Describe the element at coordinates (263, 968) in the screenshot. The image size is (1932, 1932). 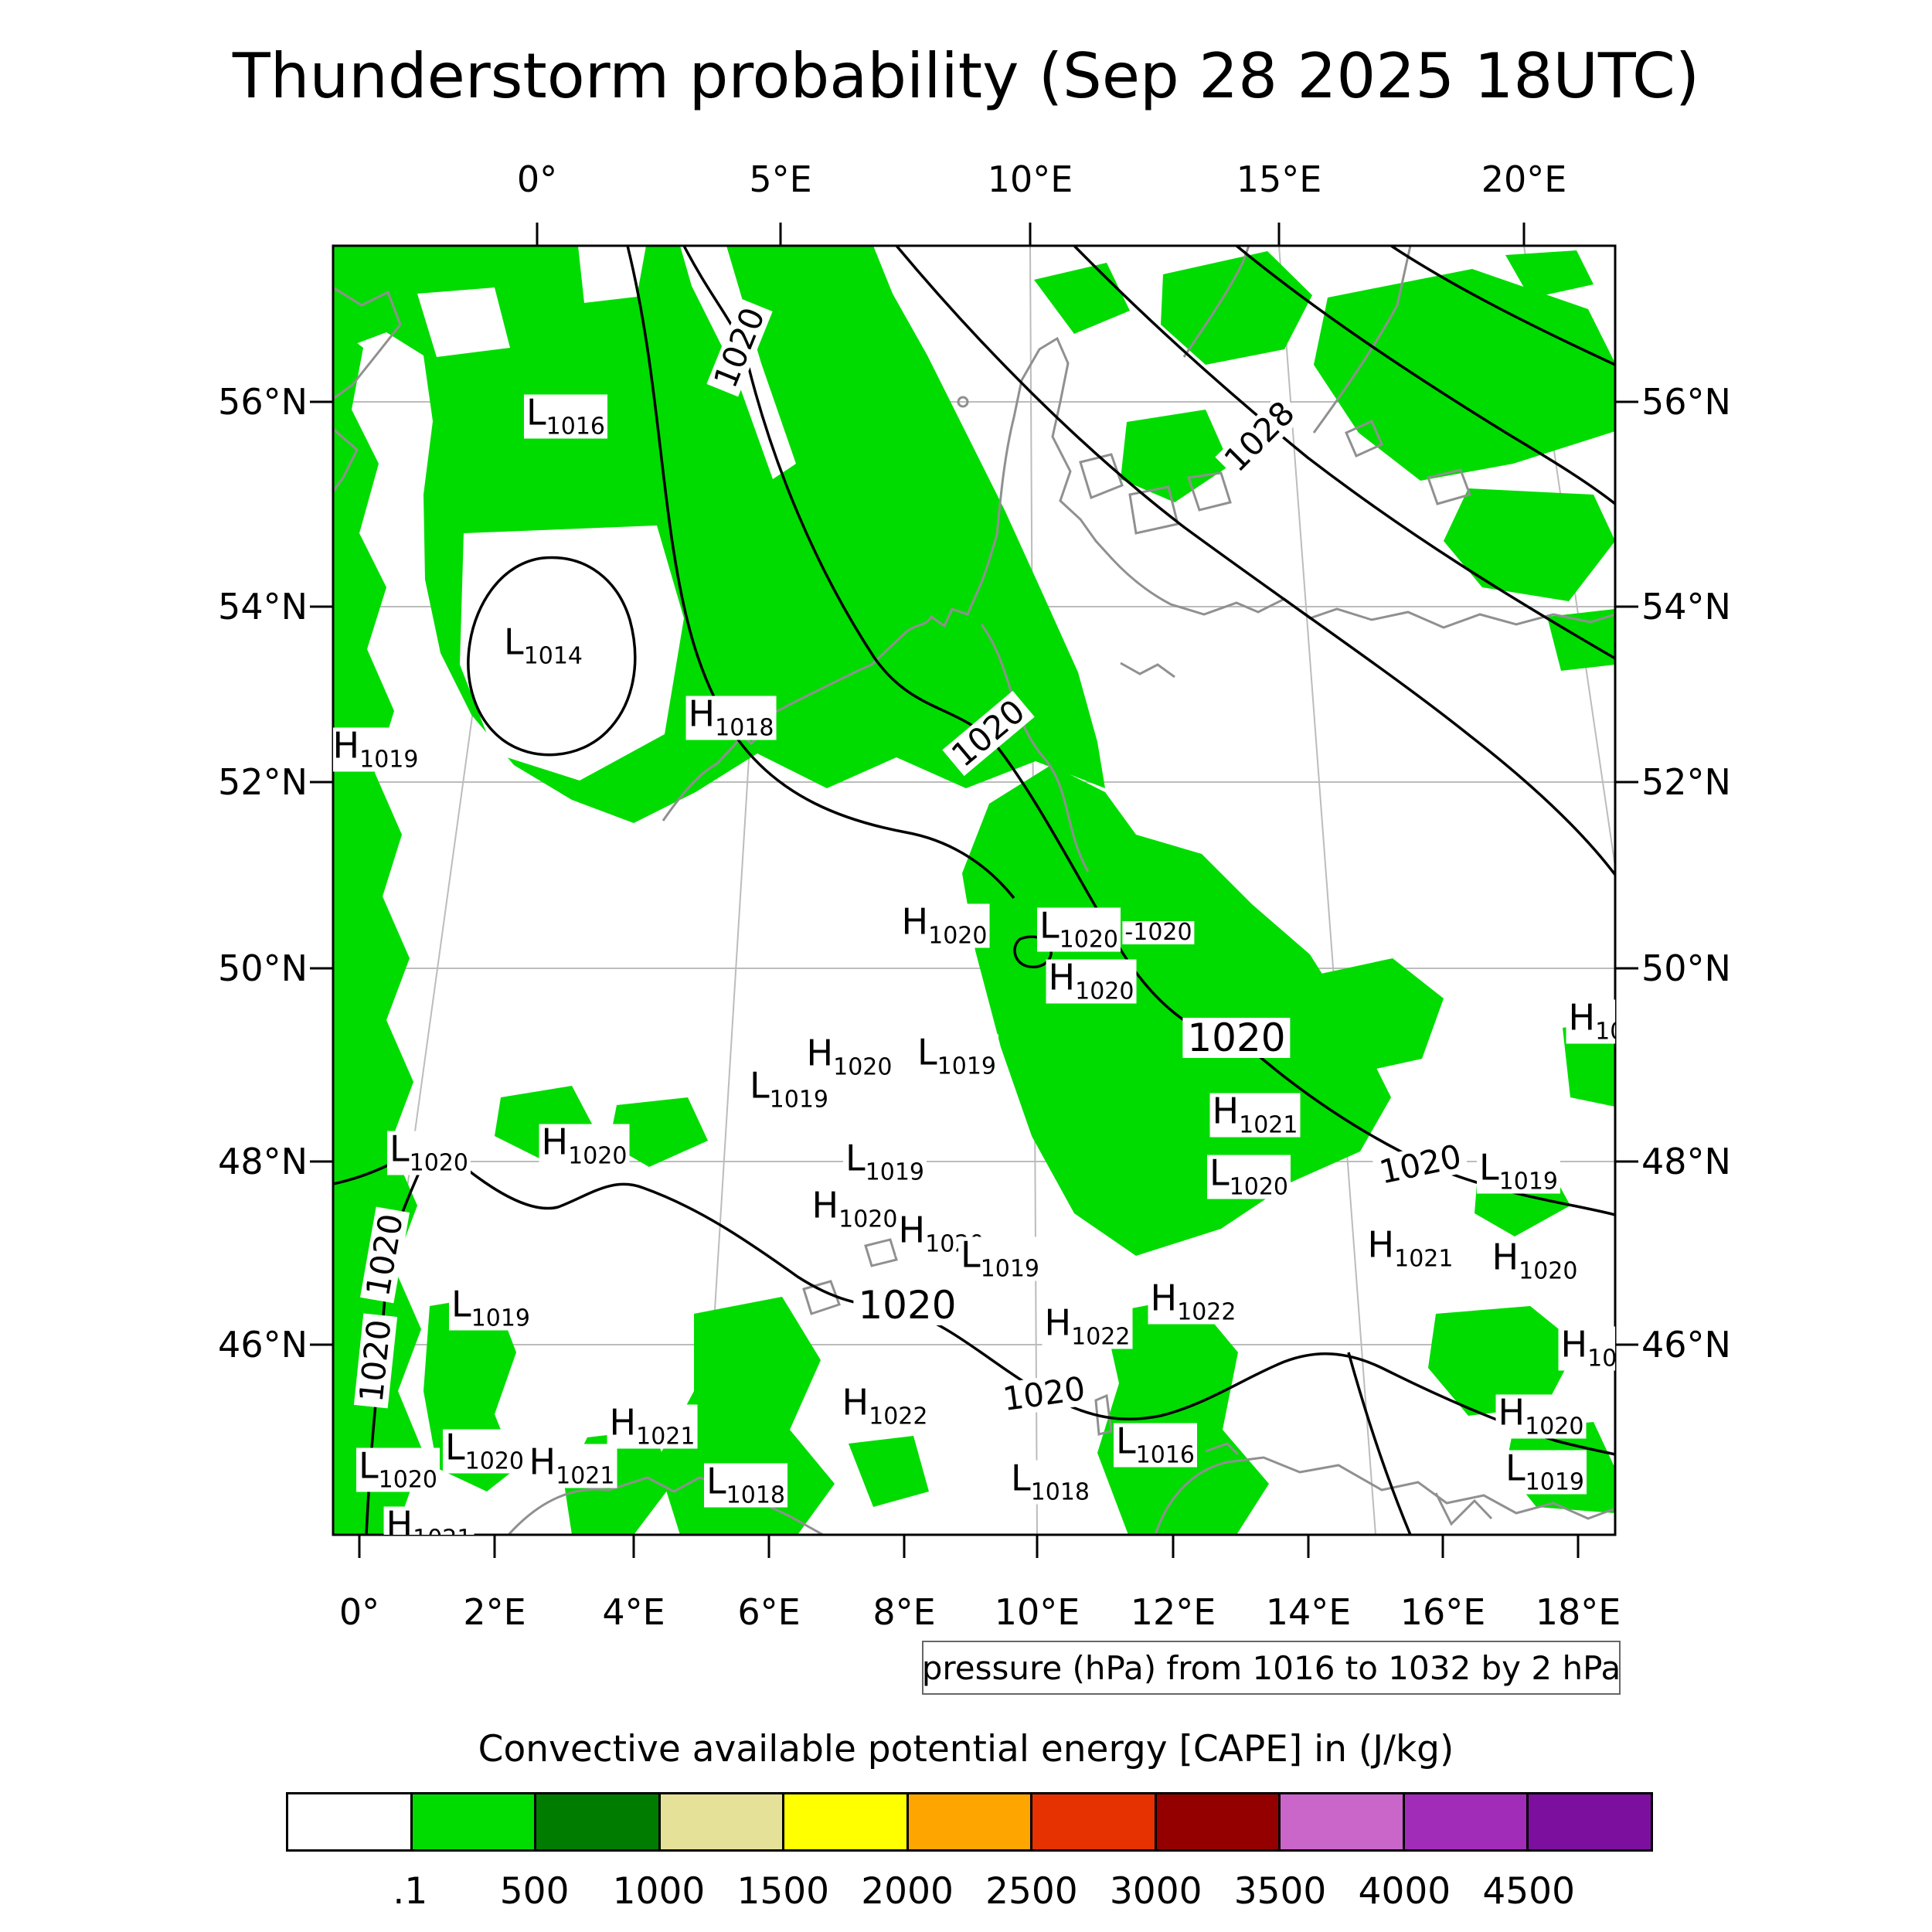
I see `axis-label-left: 50°N` at that location.